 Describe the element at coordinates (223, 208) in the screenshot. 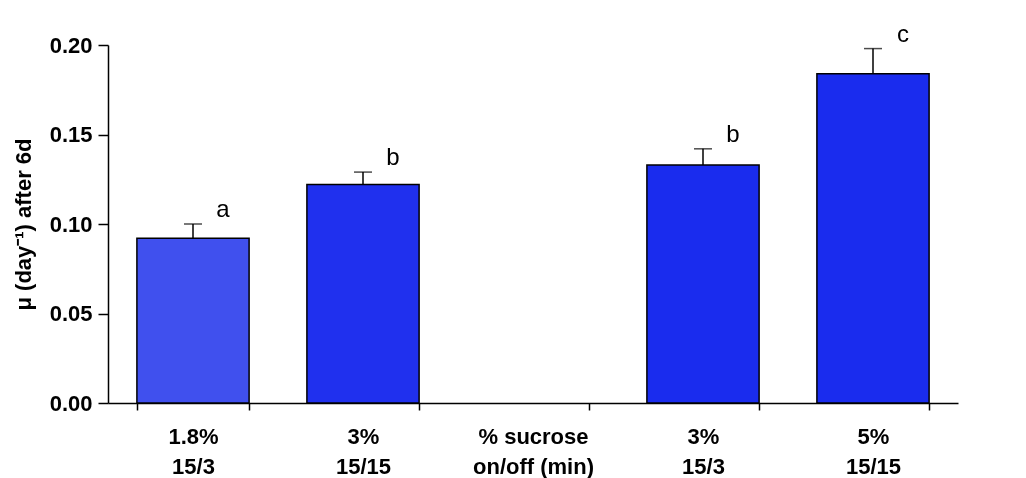

I see `annotation: a` at that location.